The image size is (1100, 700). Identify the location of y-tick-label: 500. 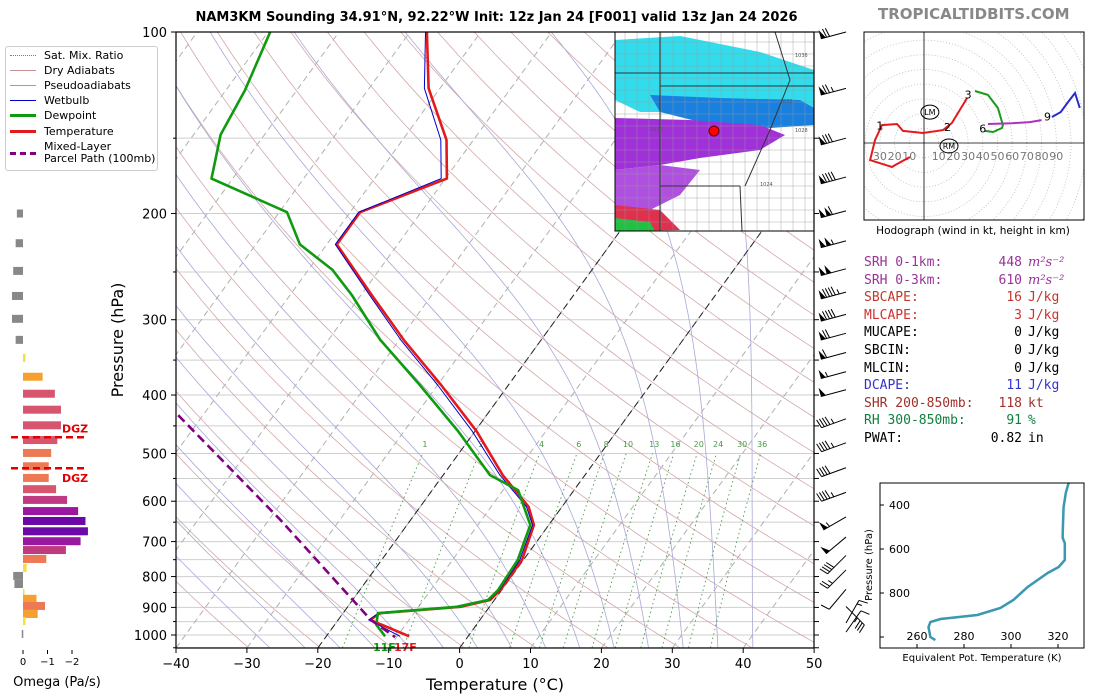
(154, 454).